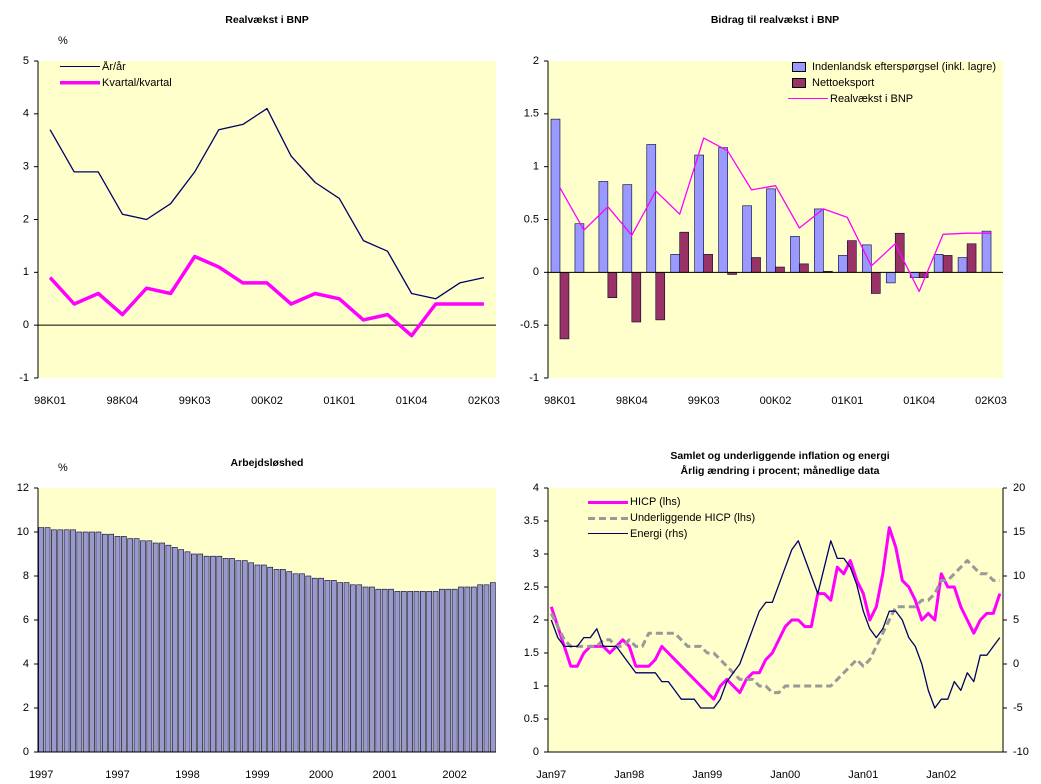 The image size is (1041, 784). I want to click on x-tick-label: Jan02, so click(941, 775).